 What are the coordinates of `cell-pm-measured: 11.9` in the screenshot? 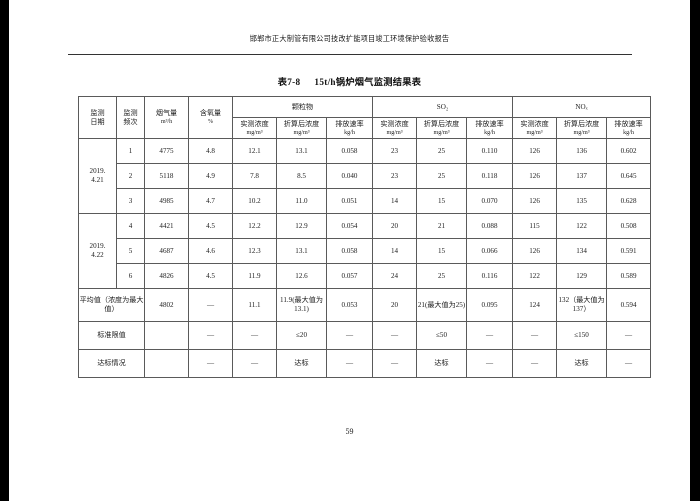 It's located at (254, 276).